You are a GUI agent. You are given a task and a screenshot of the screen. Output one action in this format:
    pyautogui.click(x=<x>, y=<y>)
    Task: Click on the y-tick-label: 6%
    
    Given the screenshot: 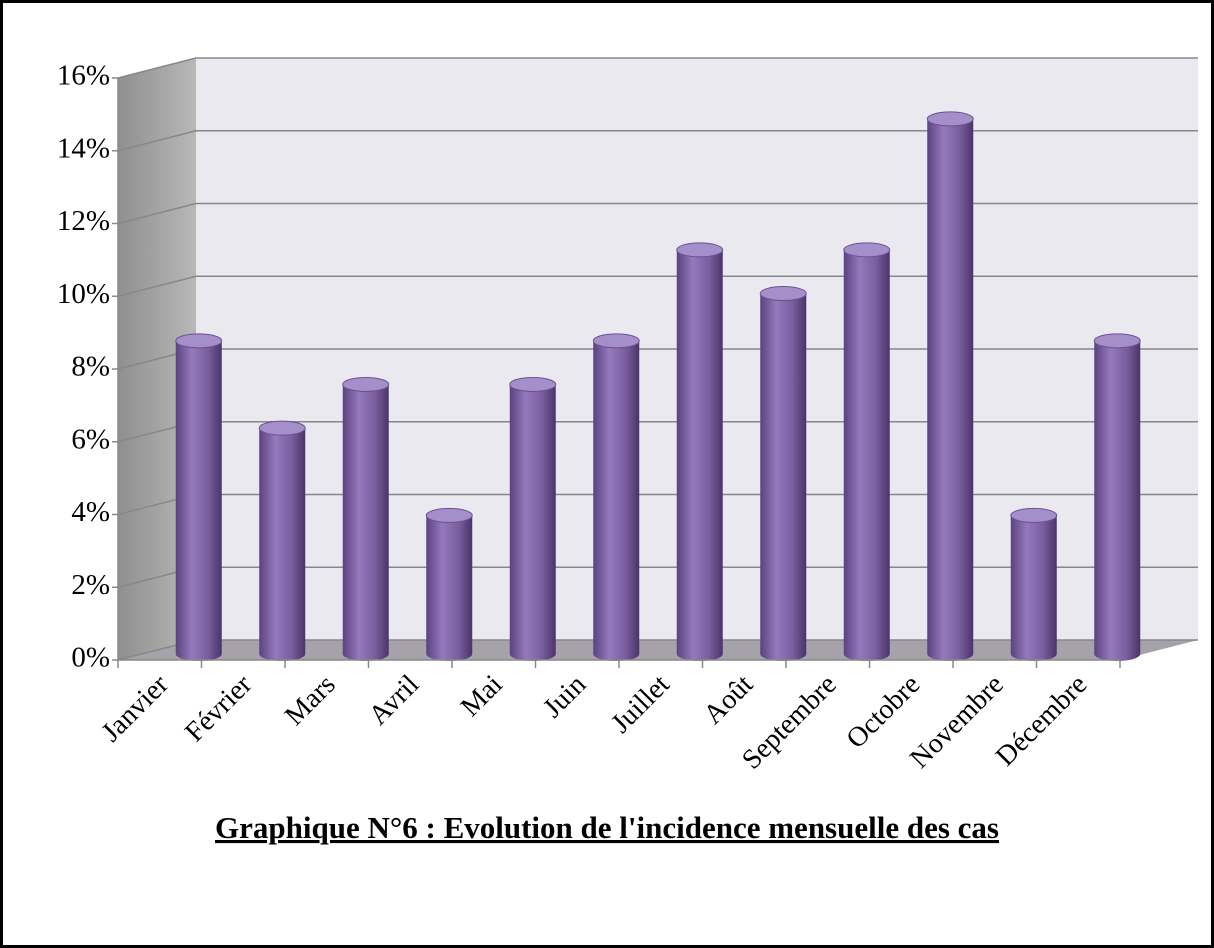 What is the action you would take?
    pyautogui.click(x=90, y=439)
    